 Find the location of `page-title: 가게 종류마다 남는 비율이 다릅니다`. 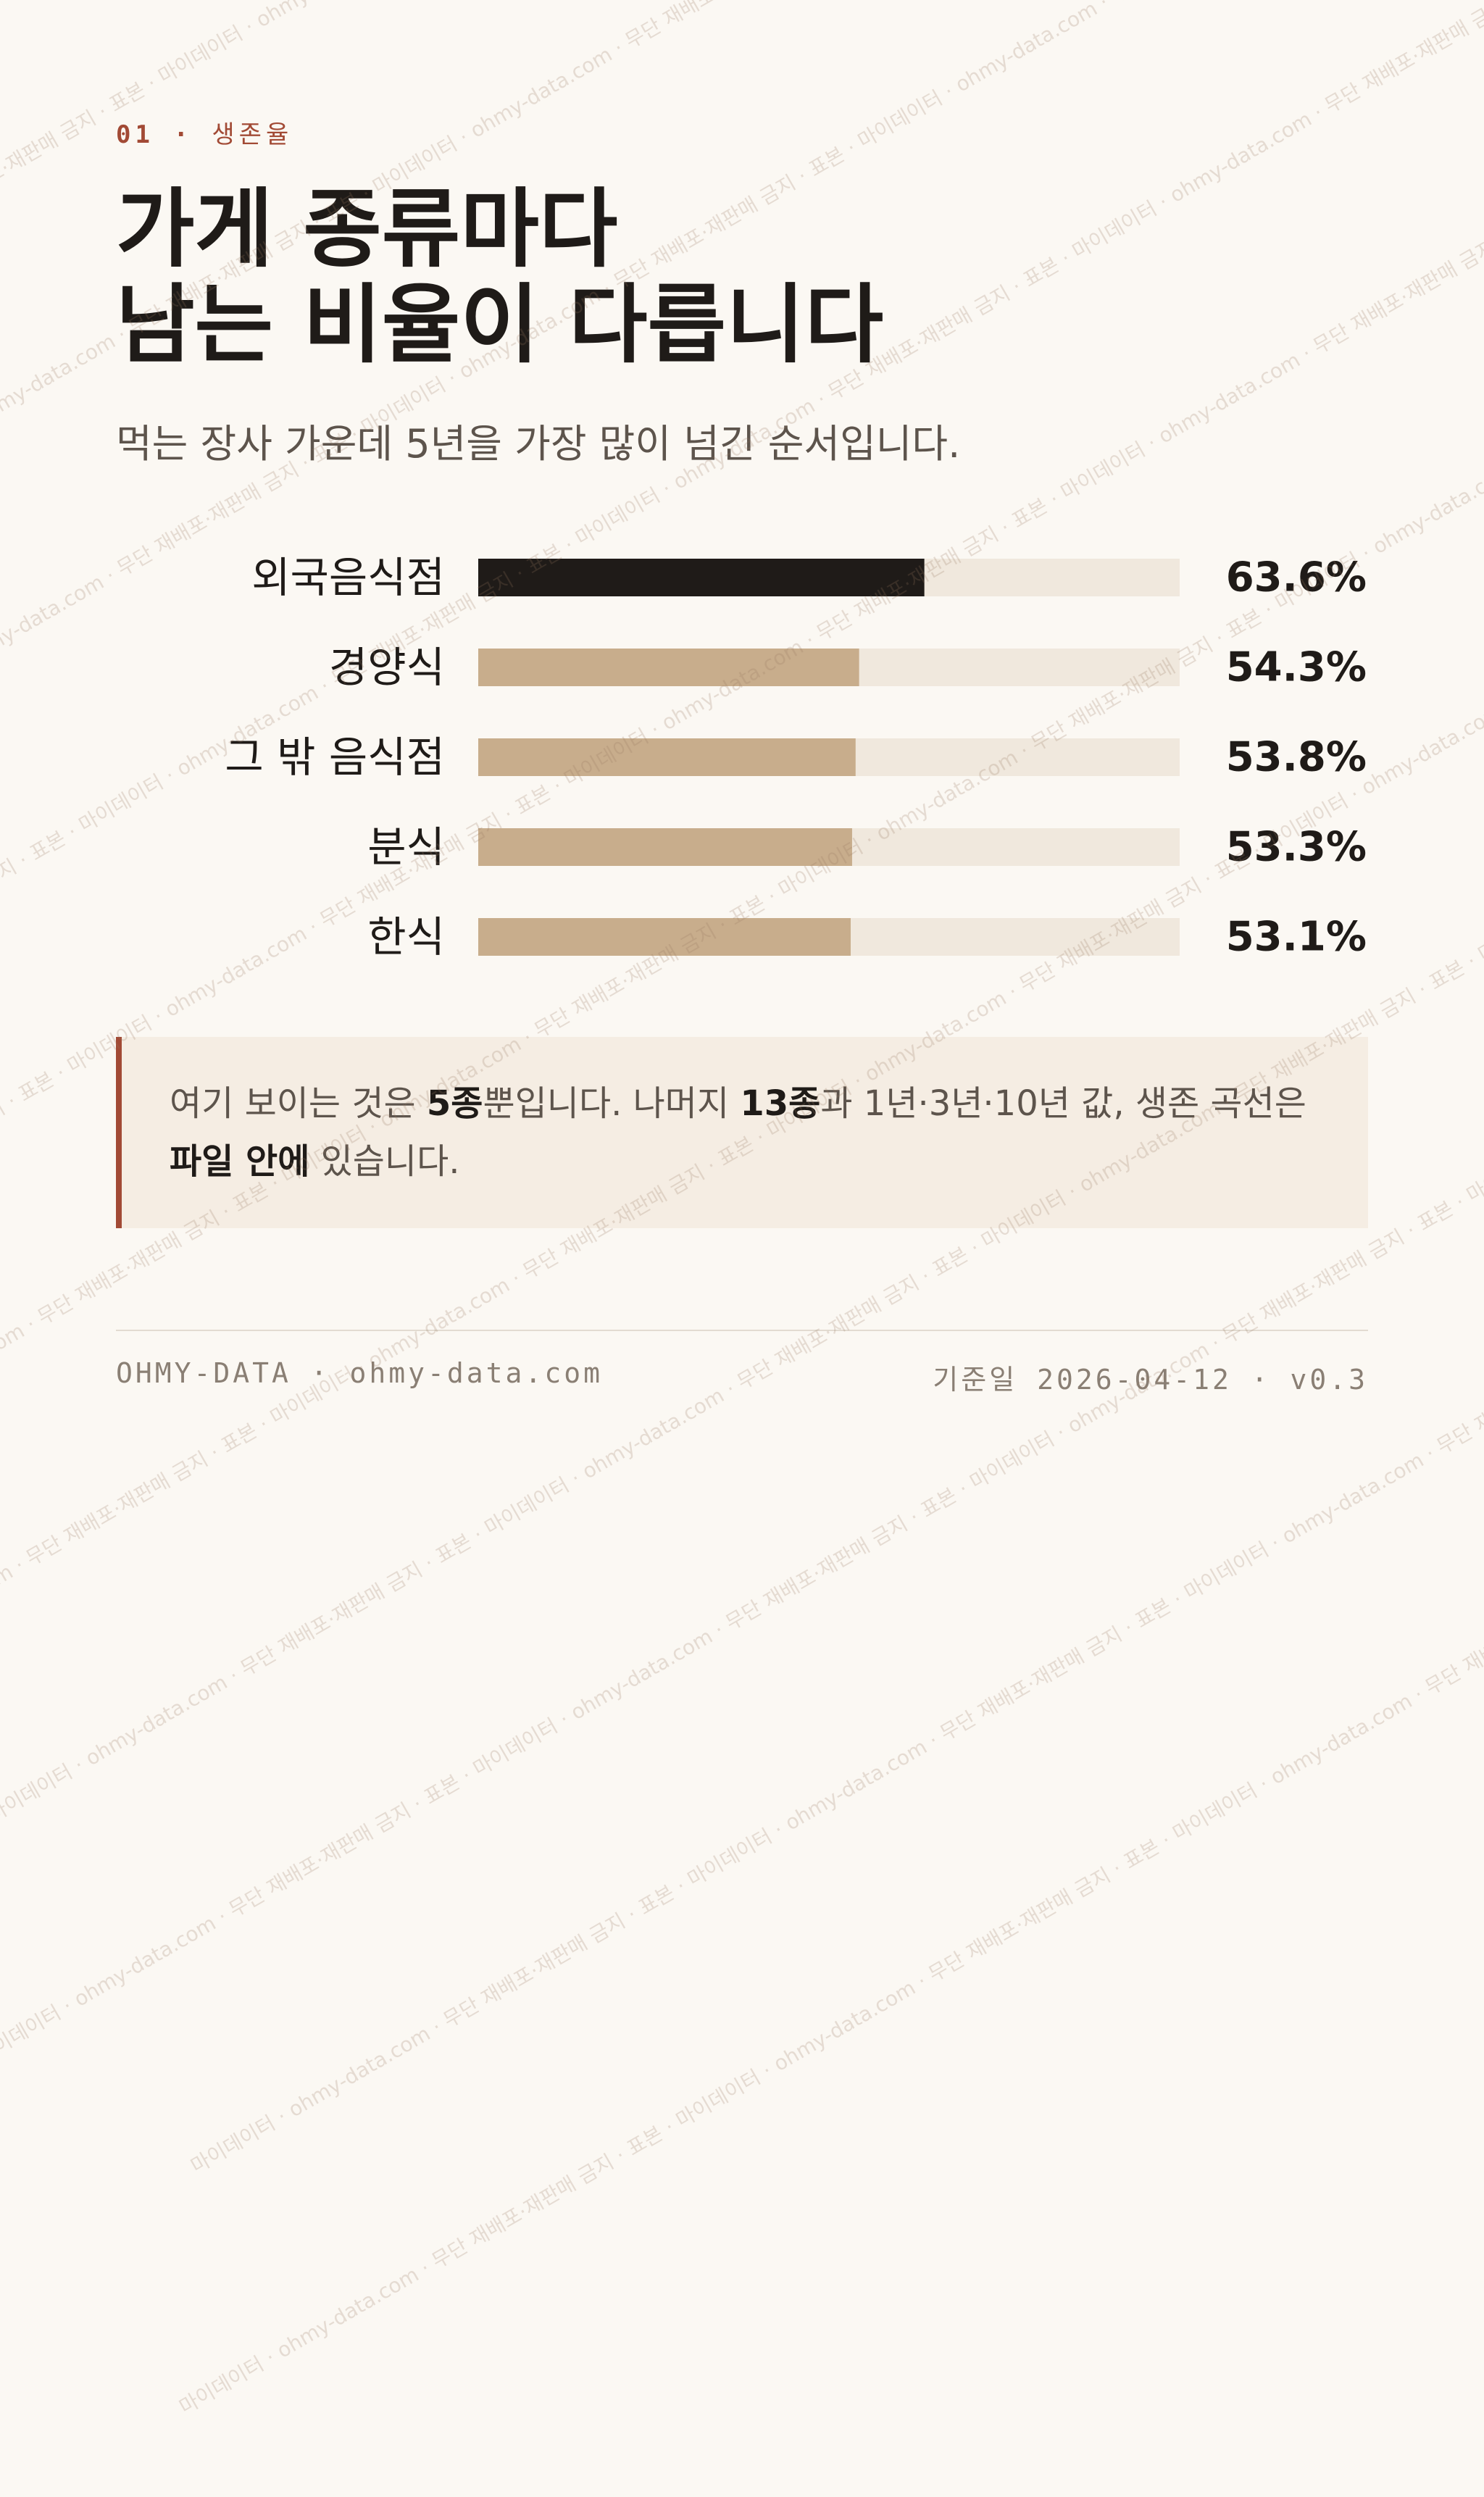

page-title: 가게 종류마다 남는 비율이 다릅니다 is located at coordinates (500, 276).